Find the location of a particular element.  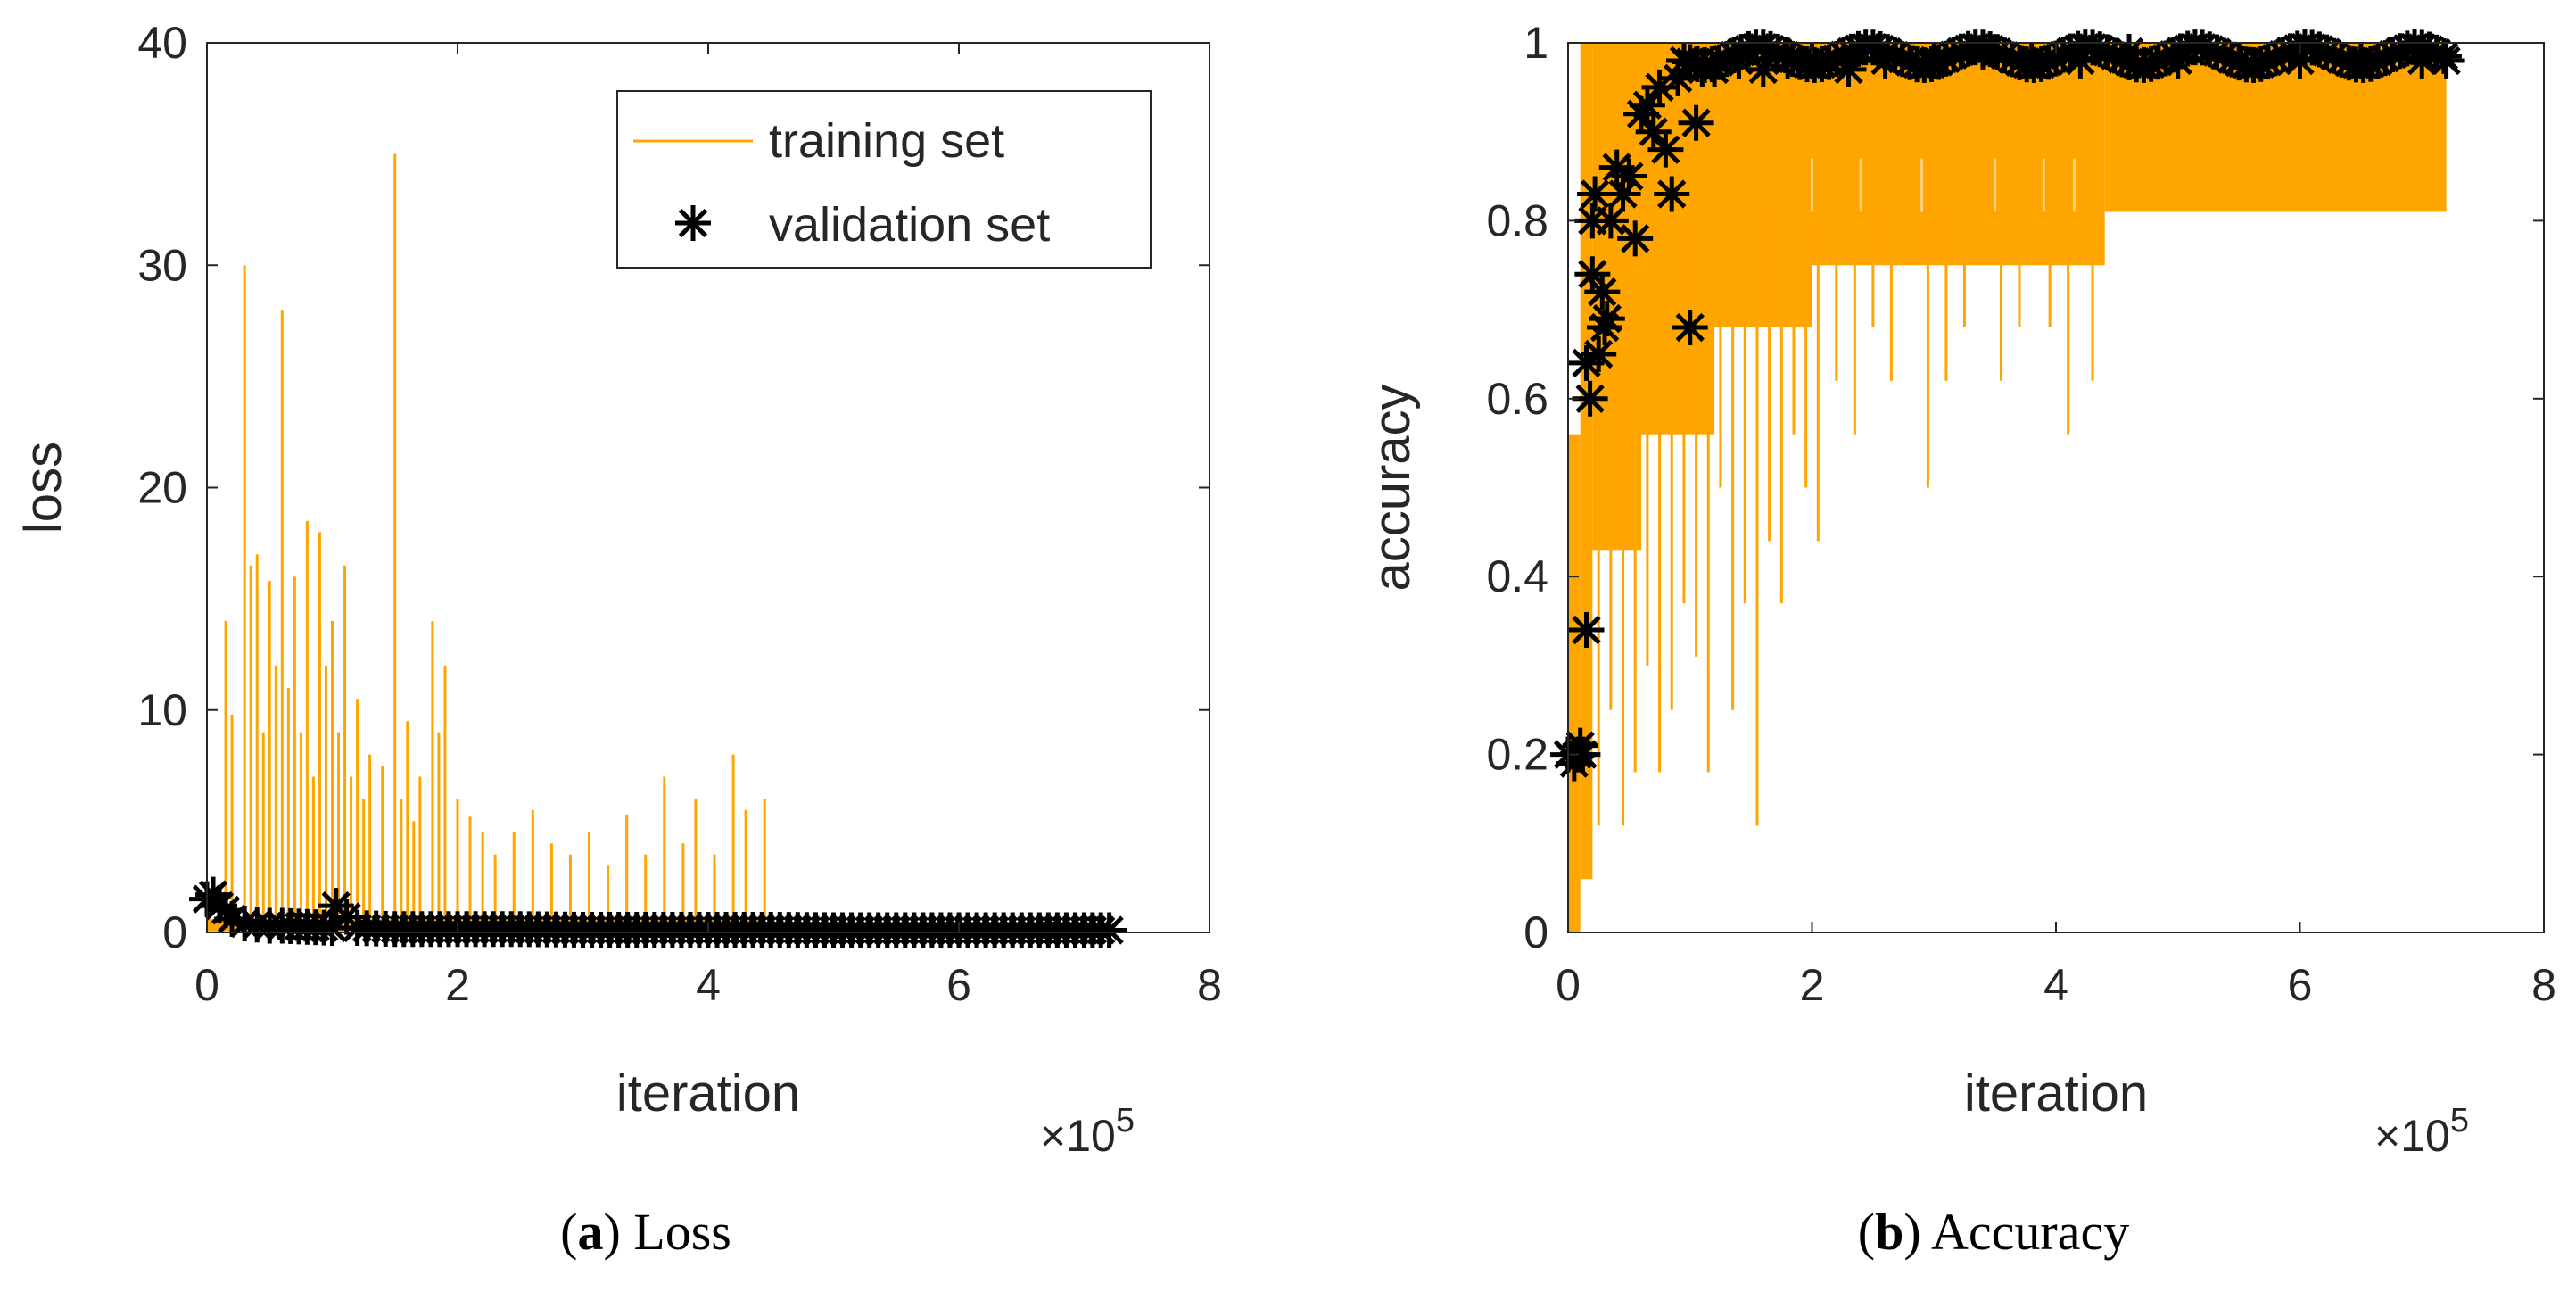

caption-loss: (a) Loss is located at coordinates (645, 1232).